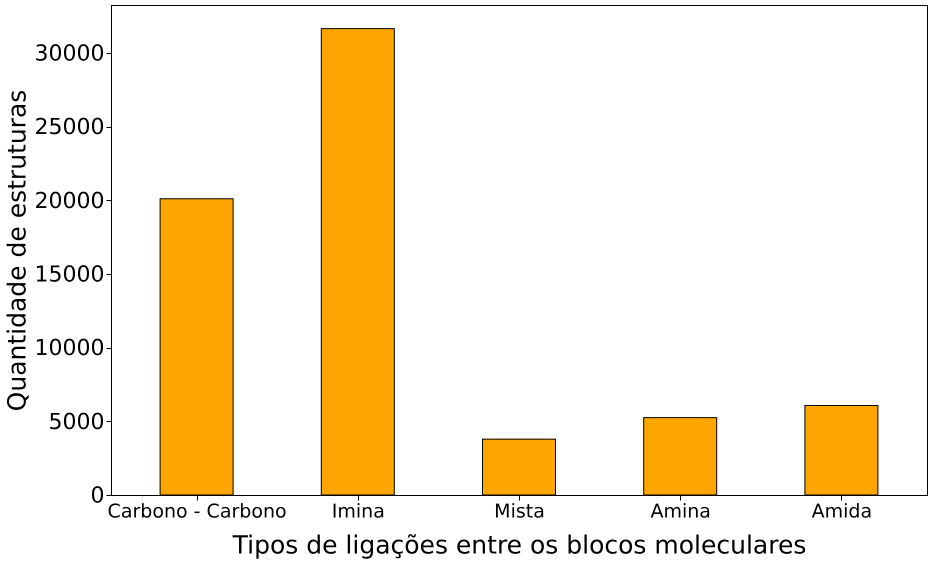  Describe the element at coordinates (197, 511) in the screenshot. I see `x-tick-label: Carbono - Carbono` at that location.